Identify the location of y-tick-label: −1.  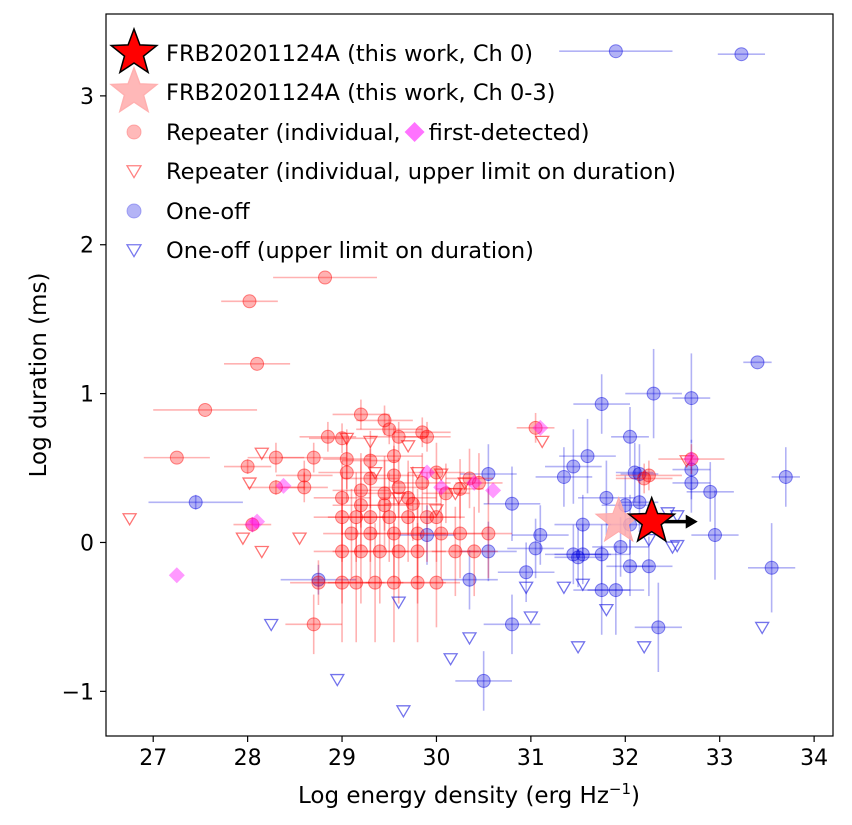
(78, 692).